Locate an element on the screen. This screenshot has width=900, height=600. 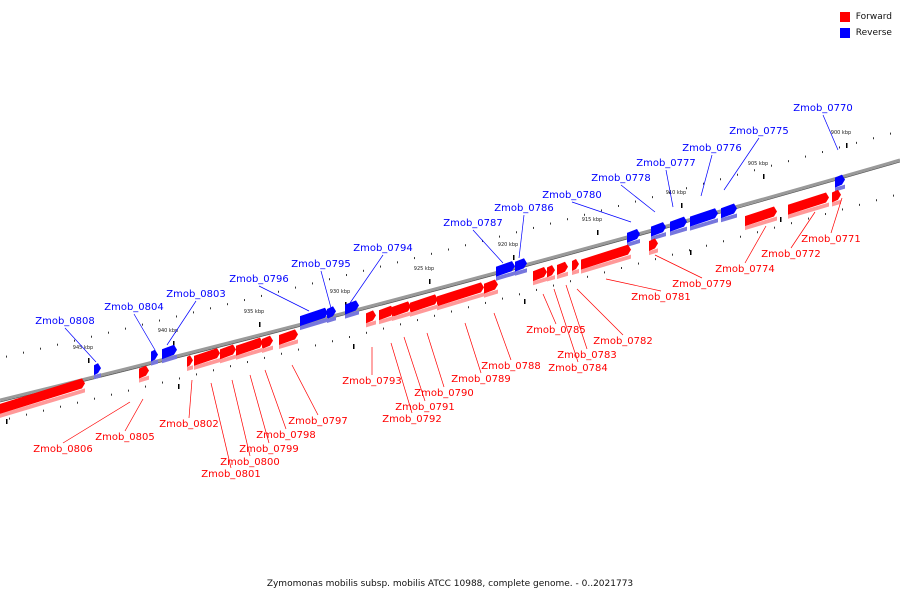
scale-label: 925 kbp is located at coordinates (424, 269).